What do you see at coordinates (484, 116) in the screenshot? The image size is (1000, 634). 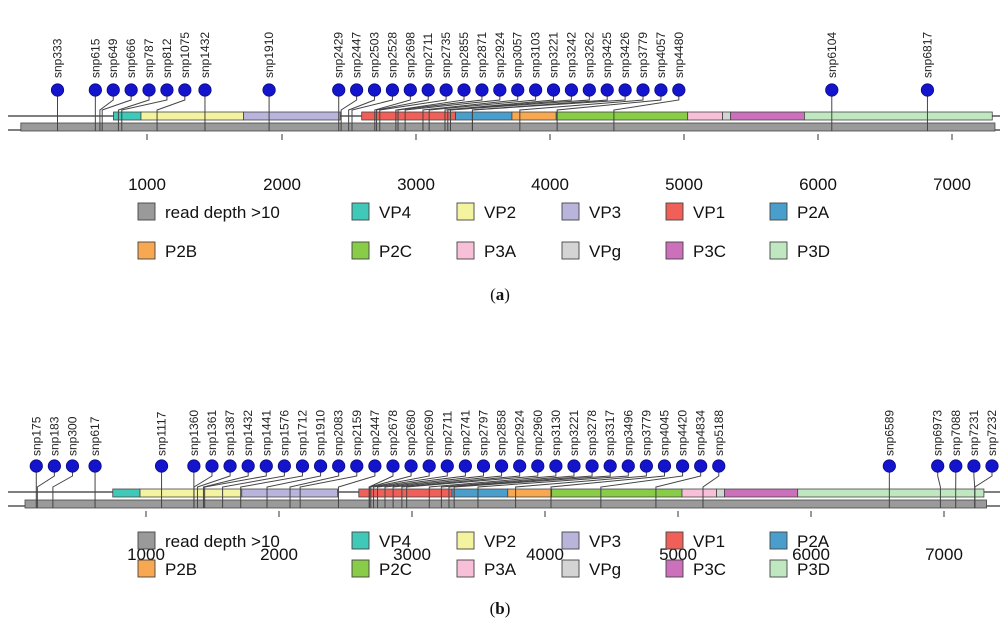 I see `region-p2a` at bounding box center [484, 116].